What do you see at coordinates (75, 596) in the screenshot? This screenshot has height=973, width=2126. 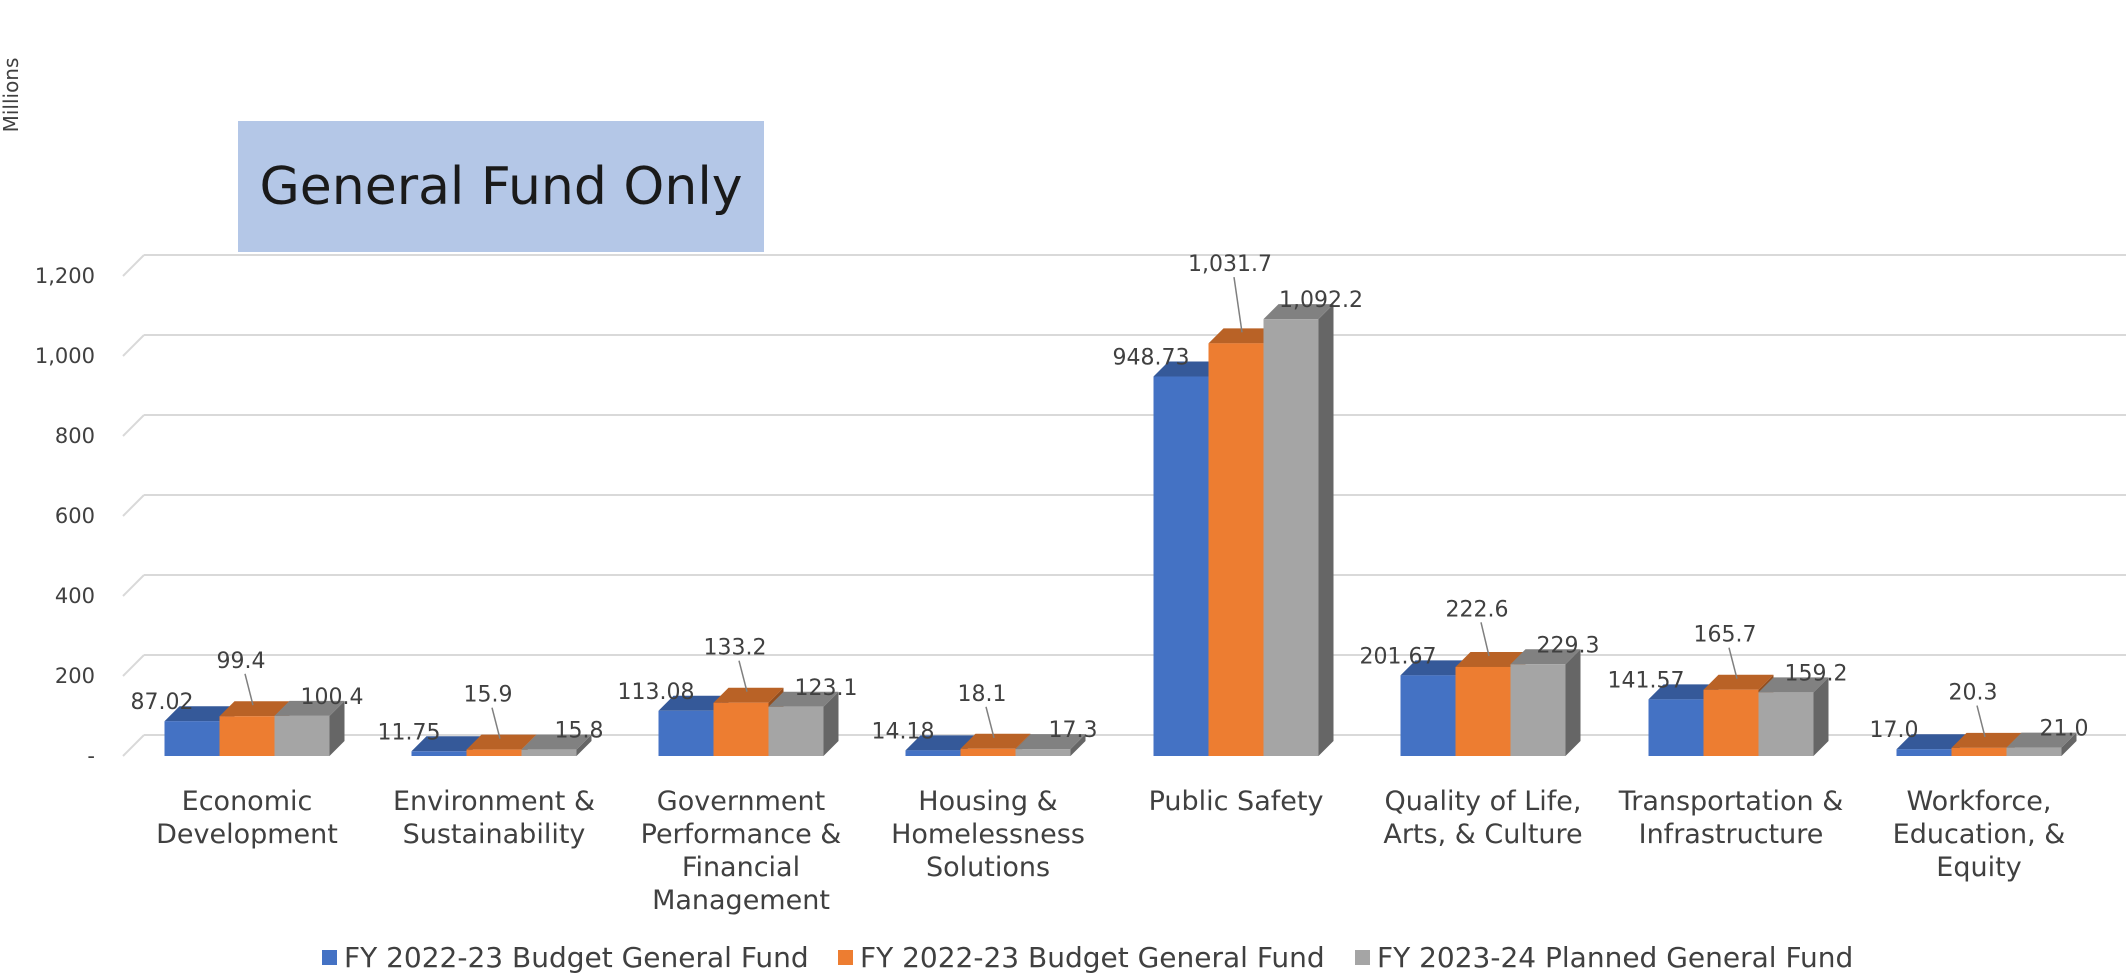 I see `y-tick-label: 400` at bounding box center [75, 596].